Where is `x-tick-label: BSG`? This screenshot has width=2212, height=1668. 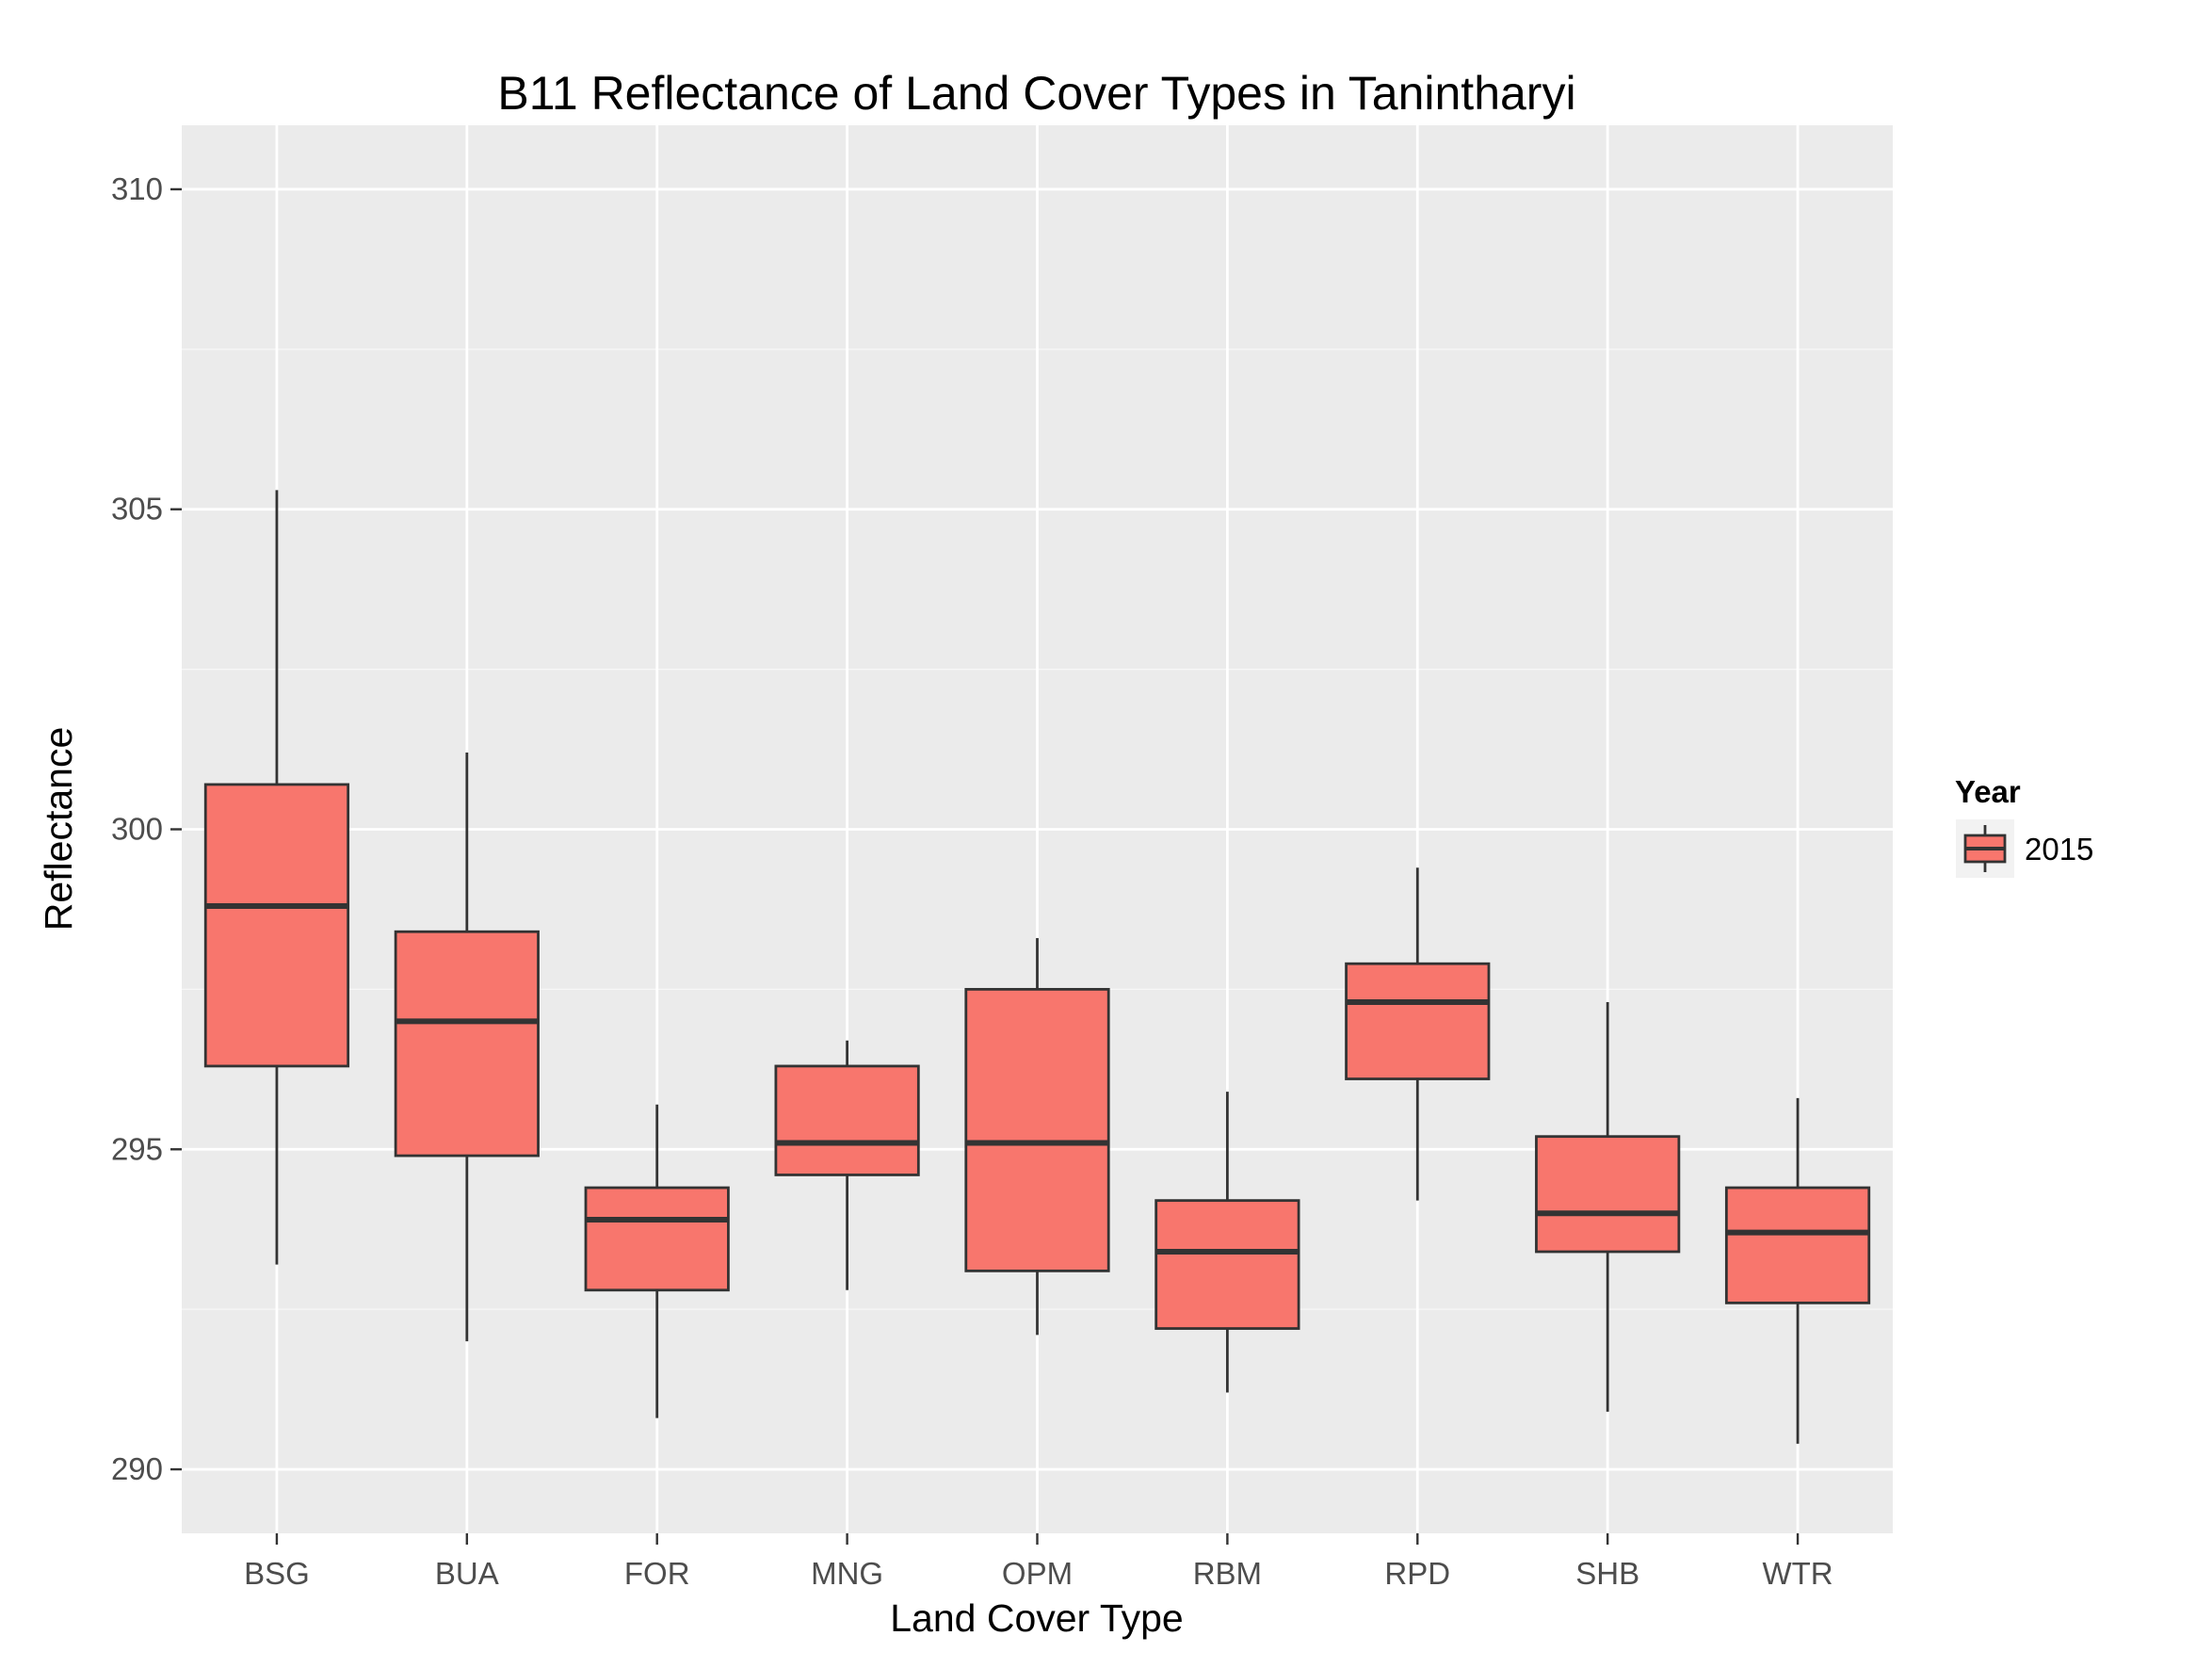
x-tick-label: BSG is located at coordinates (277, 1574).